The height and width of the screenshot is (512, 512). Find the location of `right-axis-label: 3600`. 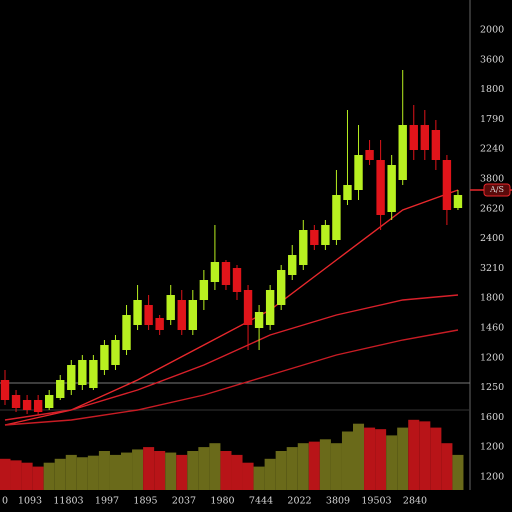

right-axis-label: 3600 is located at coordinates (492, 59).